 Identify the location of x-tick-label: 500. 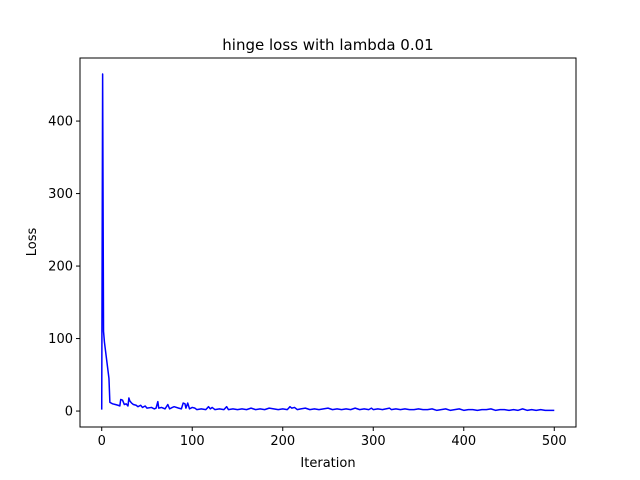
(554, 441).